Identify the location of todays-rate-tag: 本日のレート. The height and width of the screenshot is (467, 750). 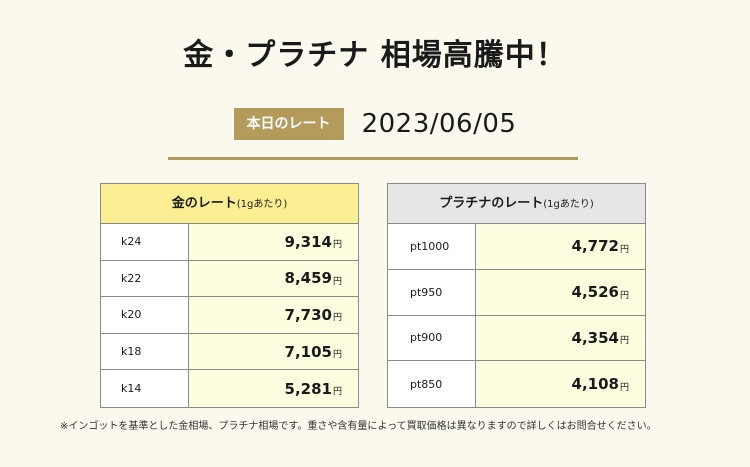
(288, 124).